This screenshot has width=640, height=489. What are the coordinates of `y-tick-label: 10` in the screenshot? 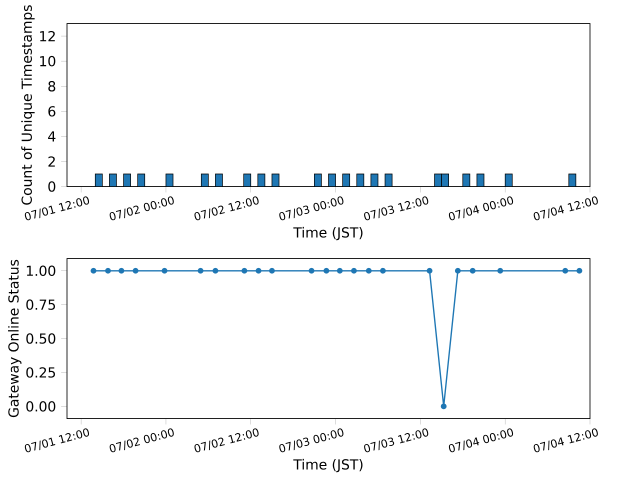 It's located at (48, 61).